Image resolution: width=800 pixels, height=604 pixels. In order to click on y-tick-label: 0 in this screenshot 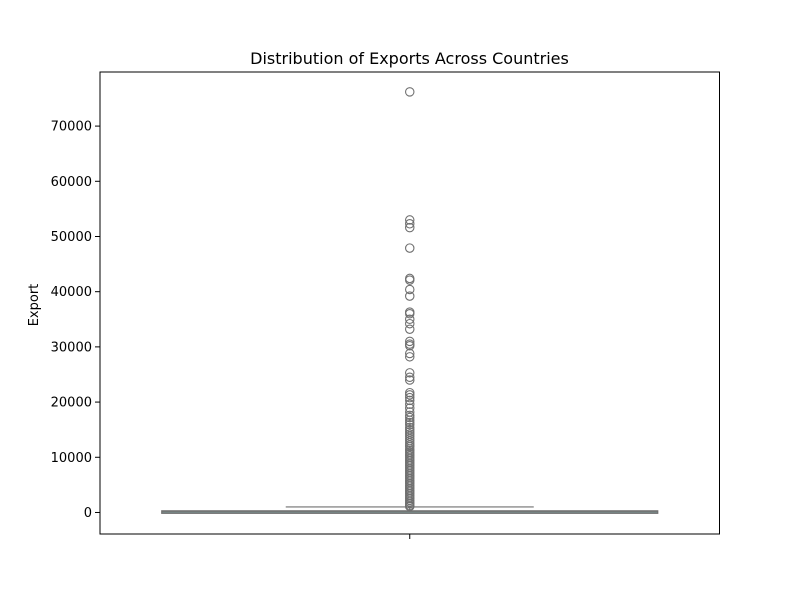, I will do `click(88, 513)`.